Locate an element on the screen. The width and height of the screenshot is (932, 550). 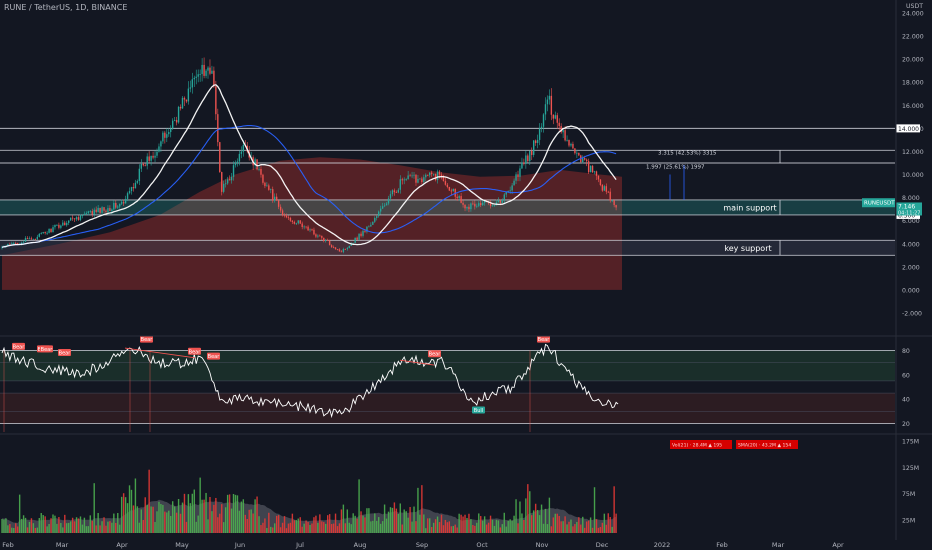
signal-label: Bear is located at coordinates (435, 355).